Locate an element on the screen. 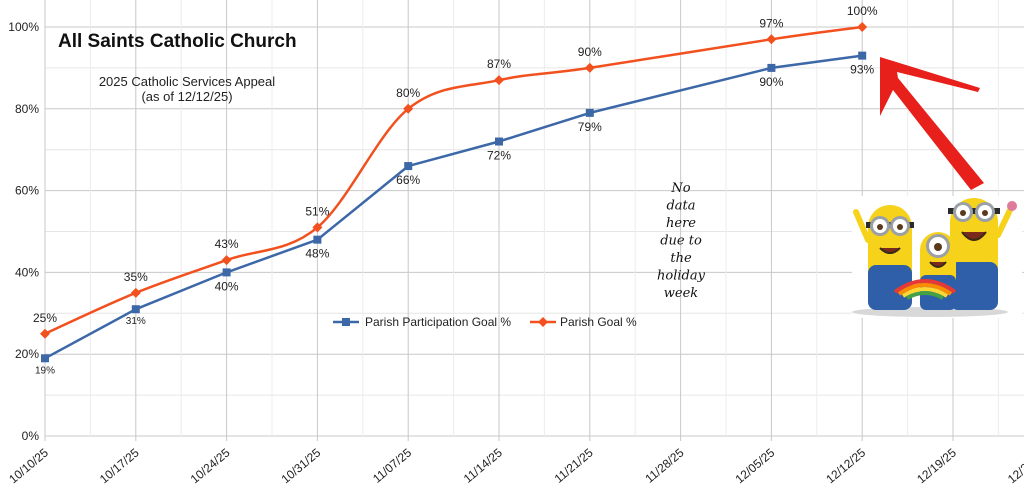 This screenshot has width=1024, height=485. y-tick-label: 0% is located at coordinates (31, 436).